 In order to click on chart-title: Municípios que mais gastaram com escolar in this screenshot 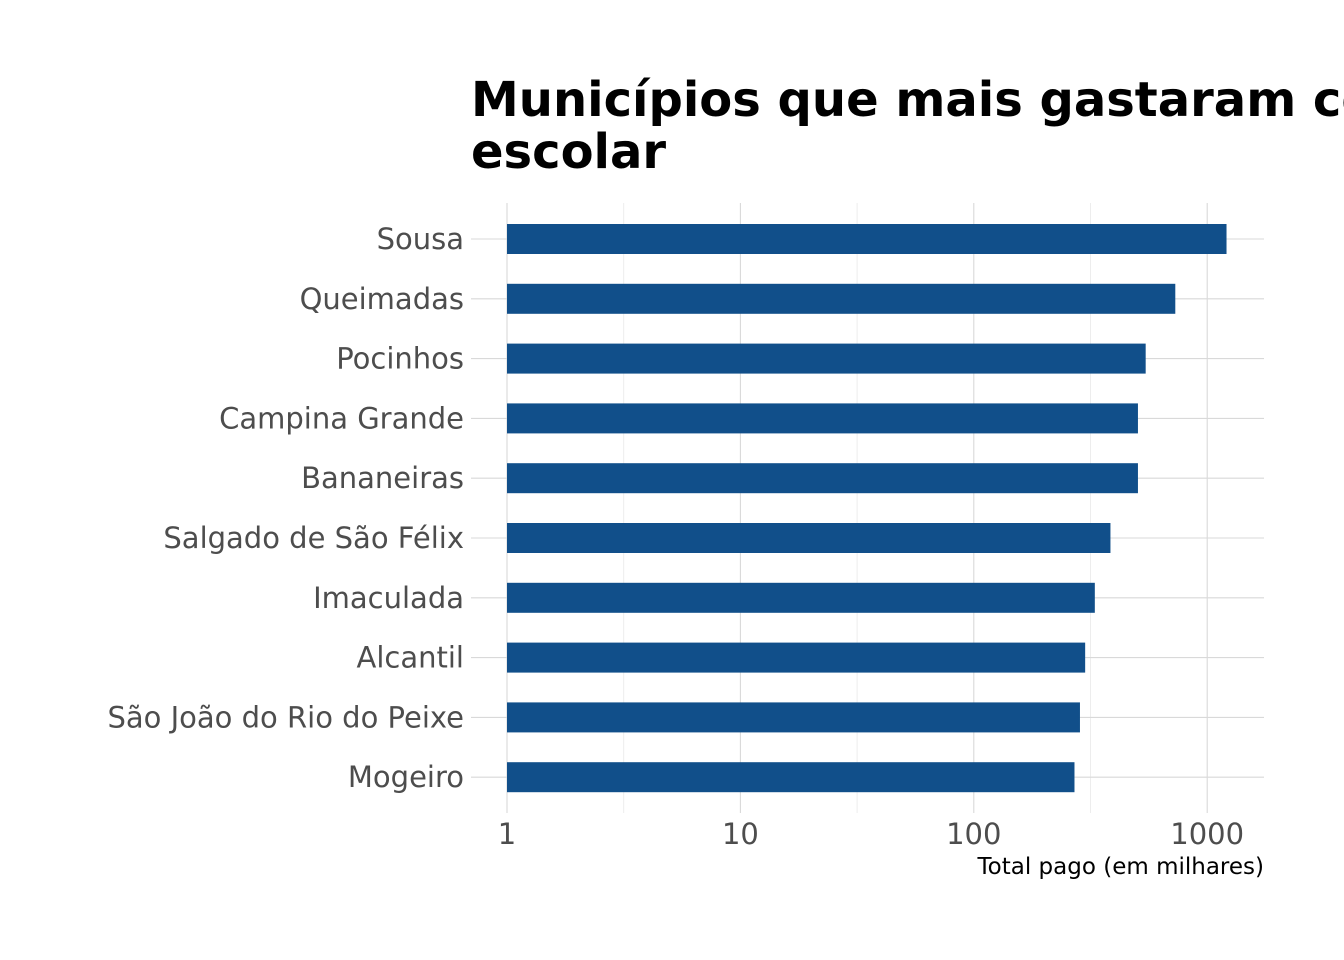, I will do `click(907, 126)`.